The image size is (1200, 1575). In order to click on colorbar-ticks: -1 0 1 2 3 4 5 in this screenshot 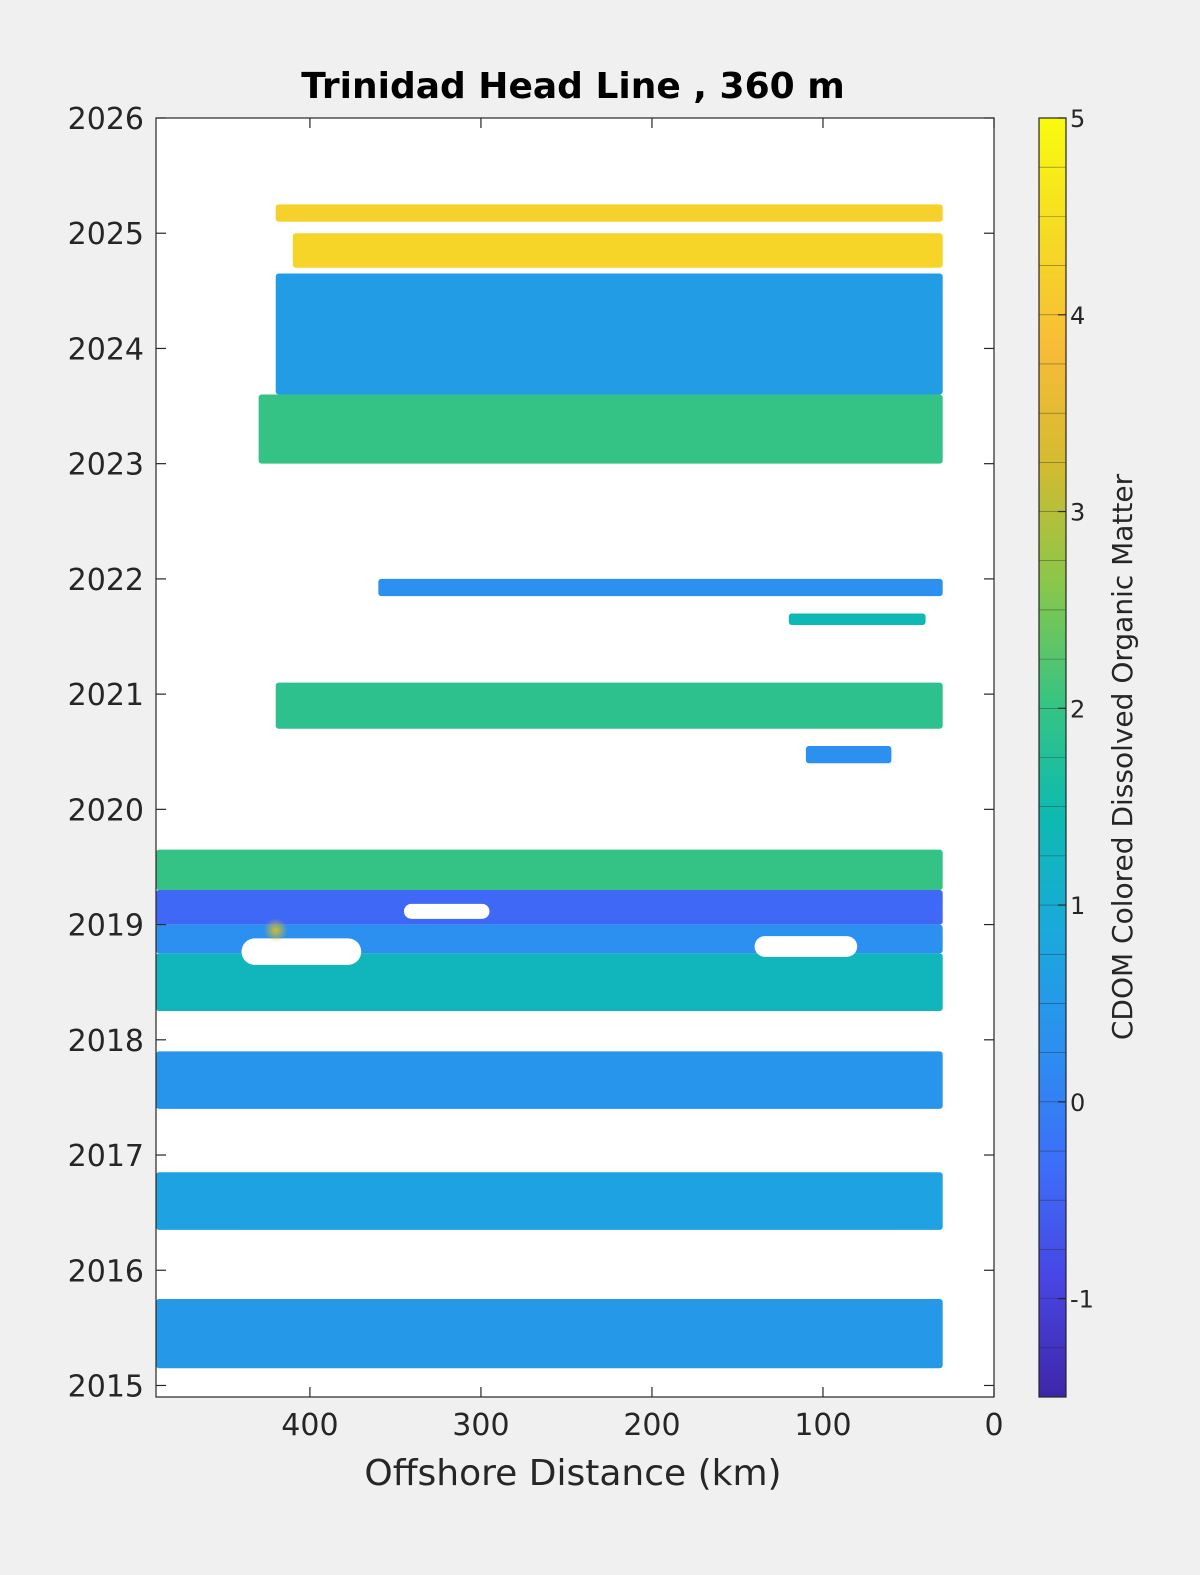, I will do `click(1066, 727)`.